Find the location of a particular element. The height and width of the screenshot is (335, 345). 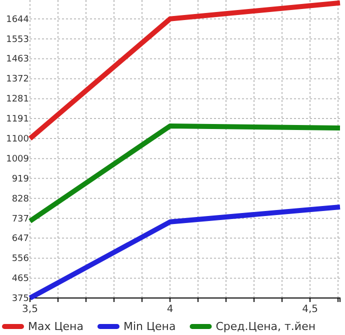

y-tick-label: 1463 is located at coordinates (17, 59).